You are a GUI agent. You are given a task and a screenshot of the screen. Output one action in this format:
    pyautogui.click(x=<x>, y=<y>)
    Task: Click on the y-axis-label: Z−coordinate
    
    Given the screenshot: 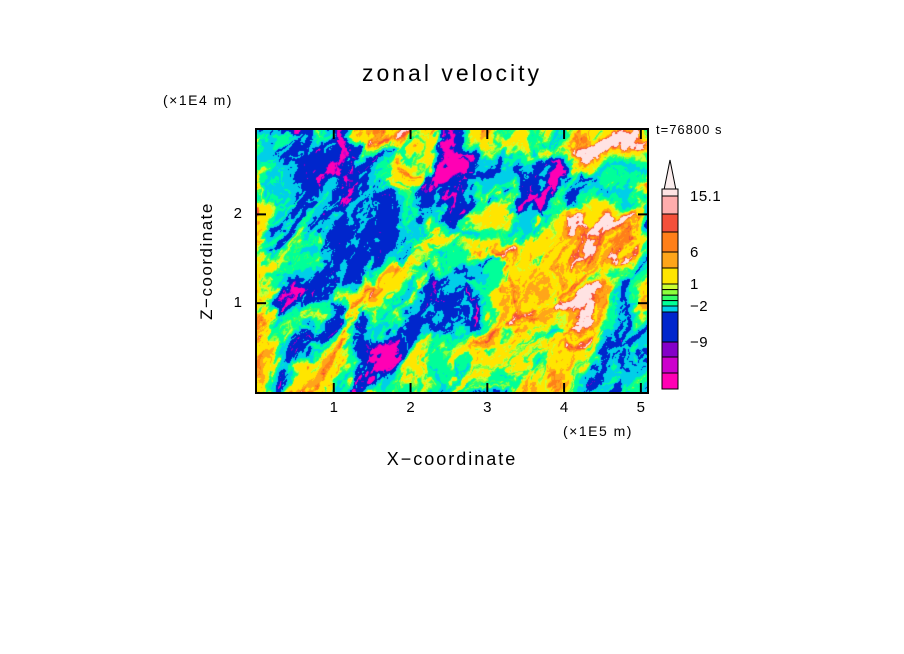 What is the action you would take?
    pyautogui.click(x=206, y=261)
    